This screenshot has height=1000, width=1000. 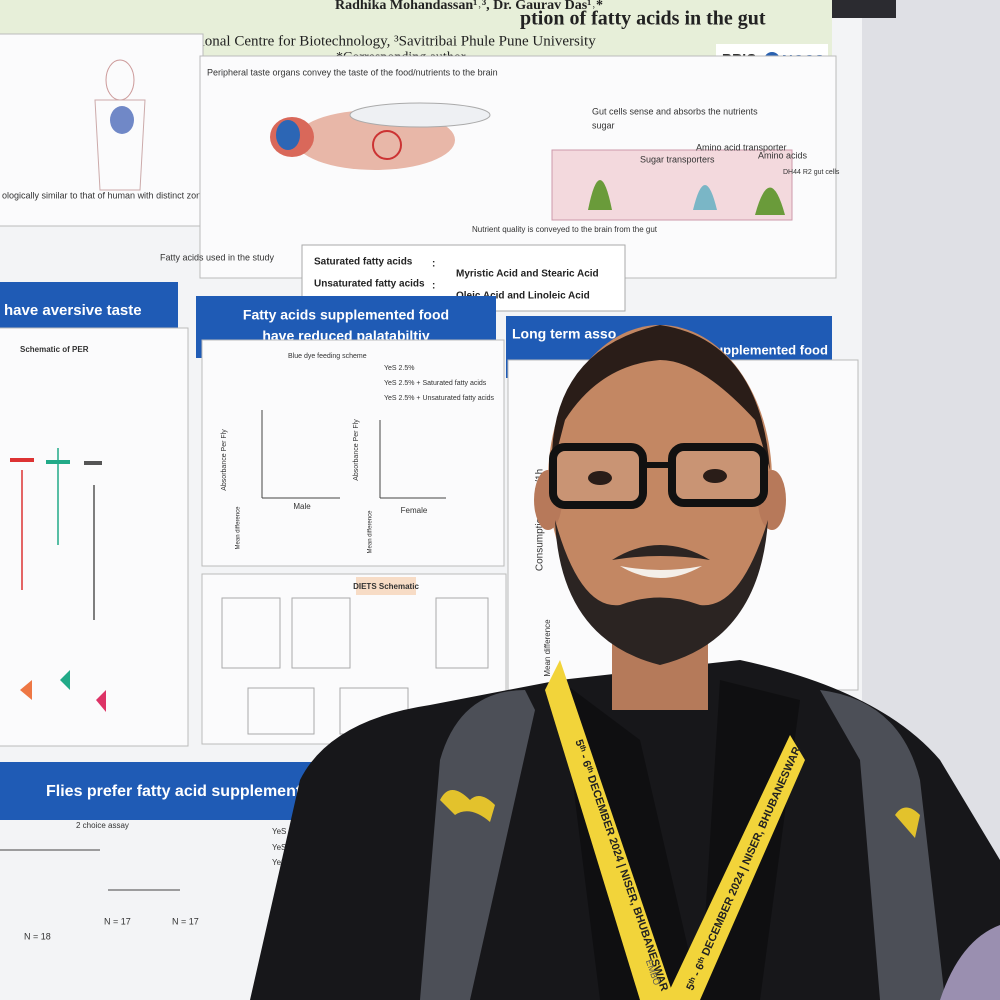 What do you see at coordinates (399, 368) in the screenshot?
I see `legend-entry: YeS 2.5%` at bounding box center [399, 368].